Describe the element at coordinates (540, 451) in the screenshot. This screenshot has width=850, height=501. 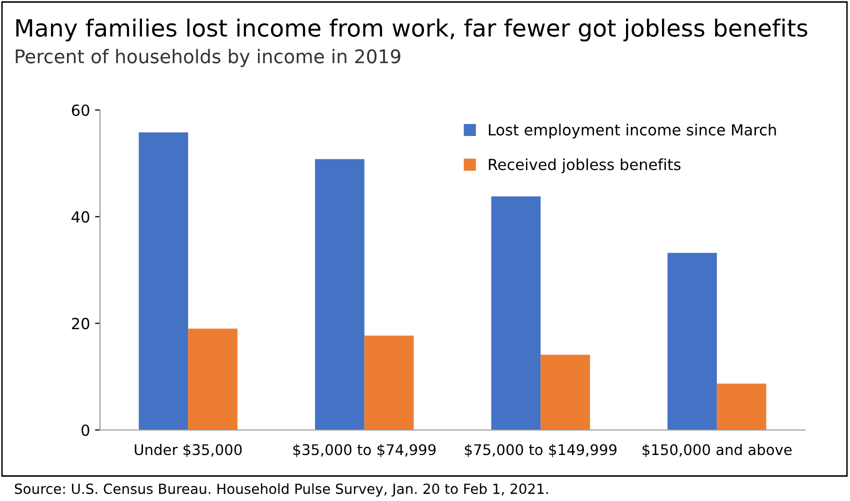
I see `x-tick-label: $75,000 to $149,999` at that location.